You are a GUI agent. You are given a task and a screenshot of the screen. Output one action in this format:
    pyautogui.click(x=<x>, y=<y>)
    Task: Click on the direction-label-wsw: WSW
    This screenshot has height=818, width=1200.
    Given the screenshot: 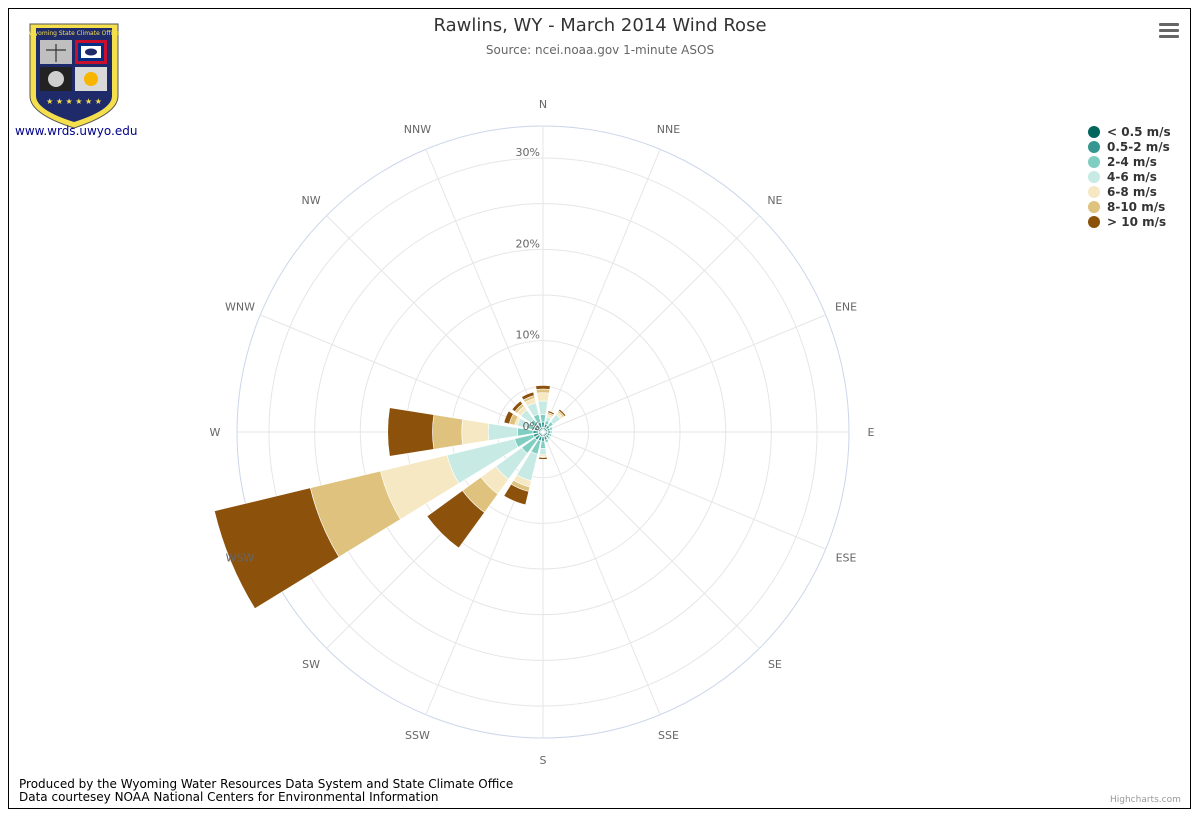 What is the action you would take?
    pyautogui.click(x=240, y=558)
    